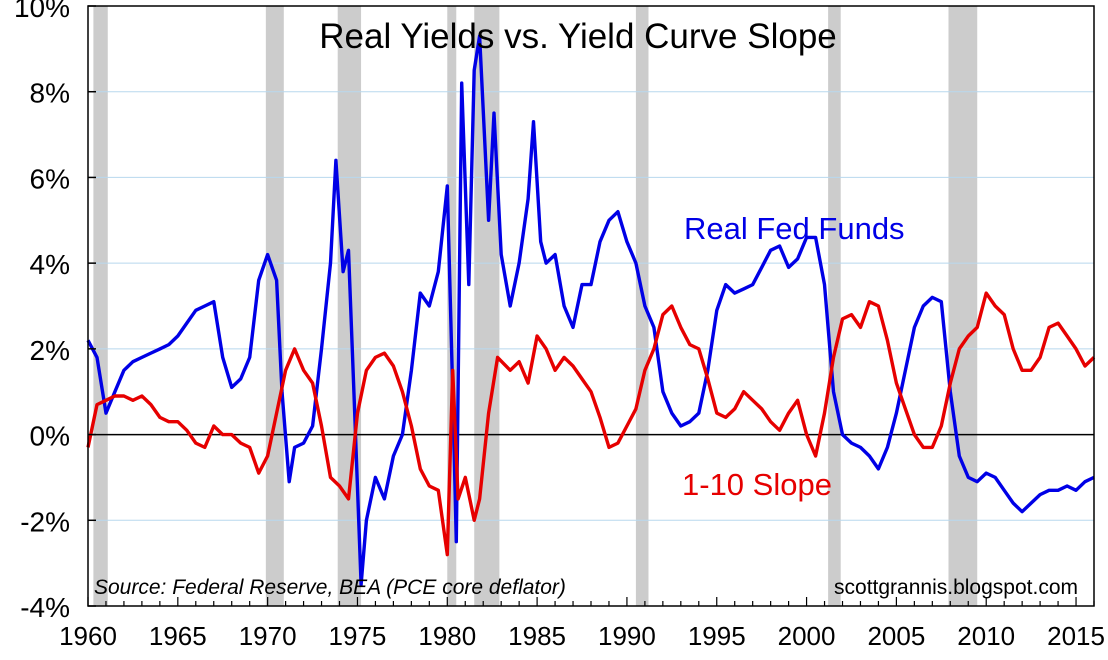 This screenshot has height=660, width=1108. What do you see at coordinates (986, 636) in the screenshot?
I see `x-tick-label: 2010` at bounding box center [986, 636].